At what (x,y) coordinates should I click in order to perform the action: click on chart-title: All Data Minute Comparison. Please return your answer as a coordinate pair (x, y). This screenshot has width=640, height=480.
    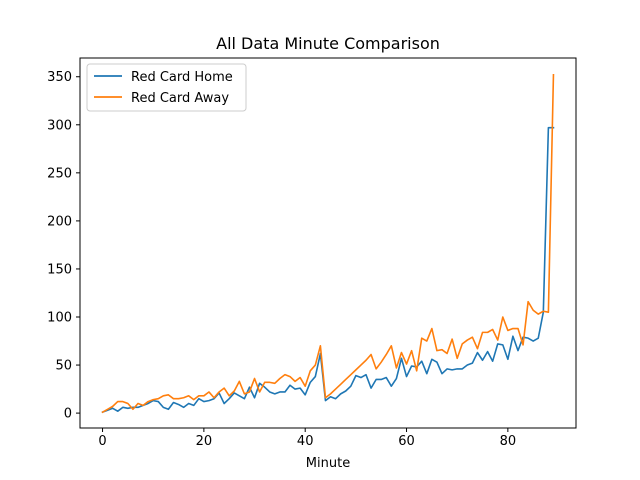
    Looking at the image, I should click on (328, 43).